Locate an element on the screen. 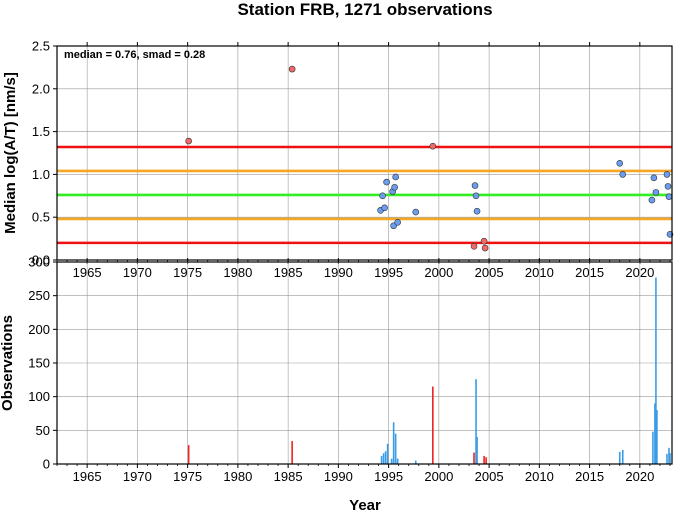  observations-y-tick-label: 50 is located at coordinates (43, 430).